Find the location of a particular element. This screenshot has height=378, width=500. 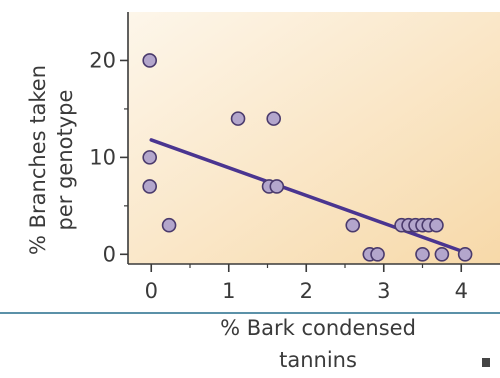

x-tick-label: 4 is located at coordinates (461, 291).